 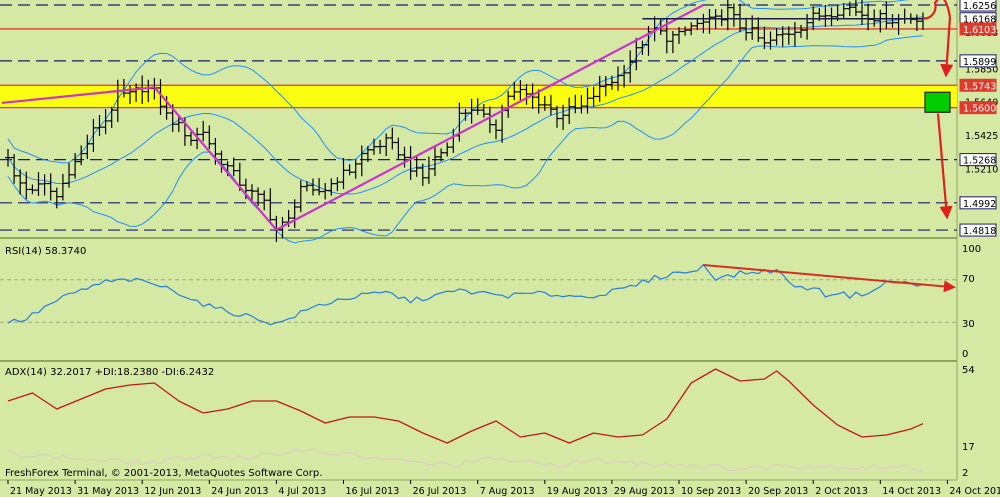 What do you see at coordinates (478, 96) in the screenshot?
I see `resistance-zone` at bounding box center [478, 96].